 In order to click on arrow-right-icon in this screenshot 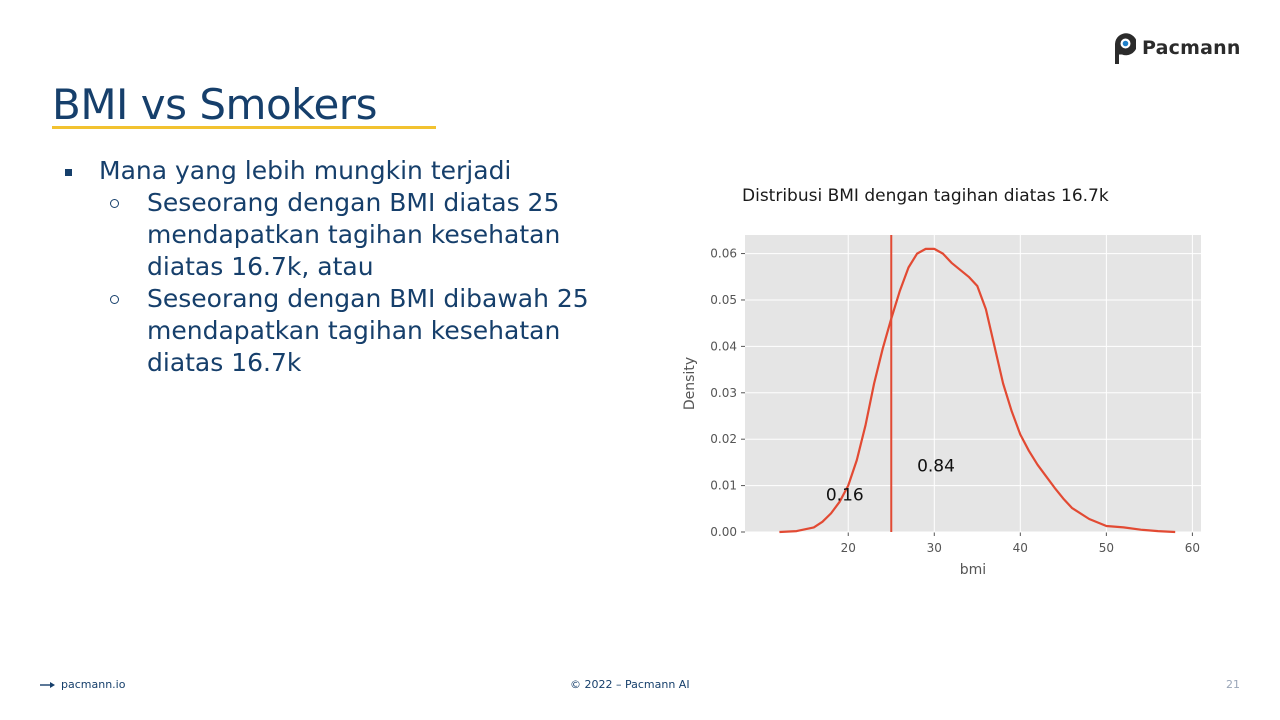, I will do `click(47, 684)`.